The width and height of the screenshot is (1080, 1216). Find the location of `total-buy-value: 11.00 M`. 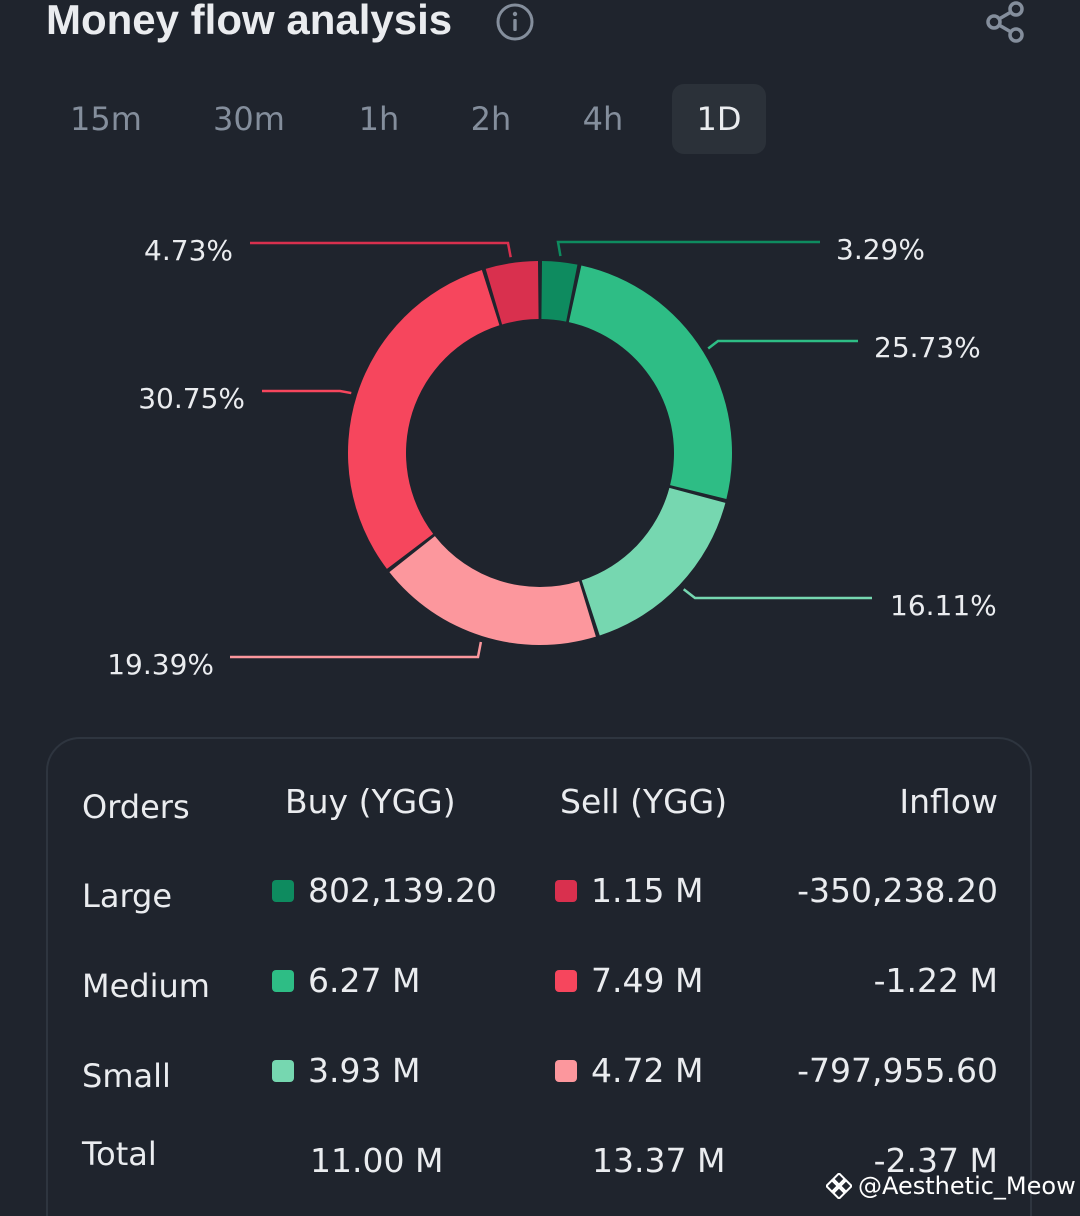

total-buy-value: 11.00 M is located at coordinates (377, 1160).